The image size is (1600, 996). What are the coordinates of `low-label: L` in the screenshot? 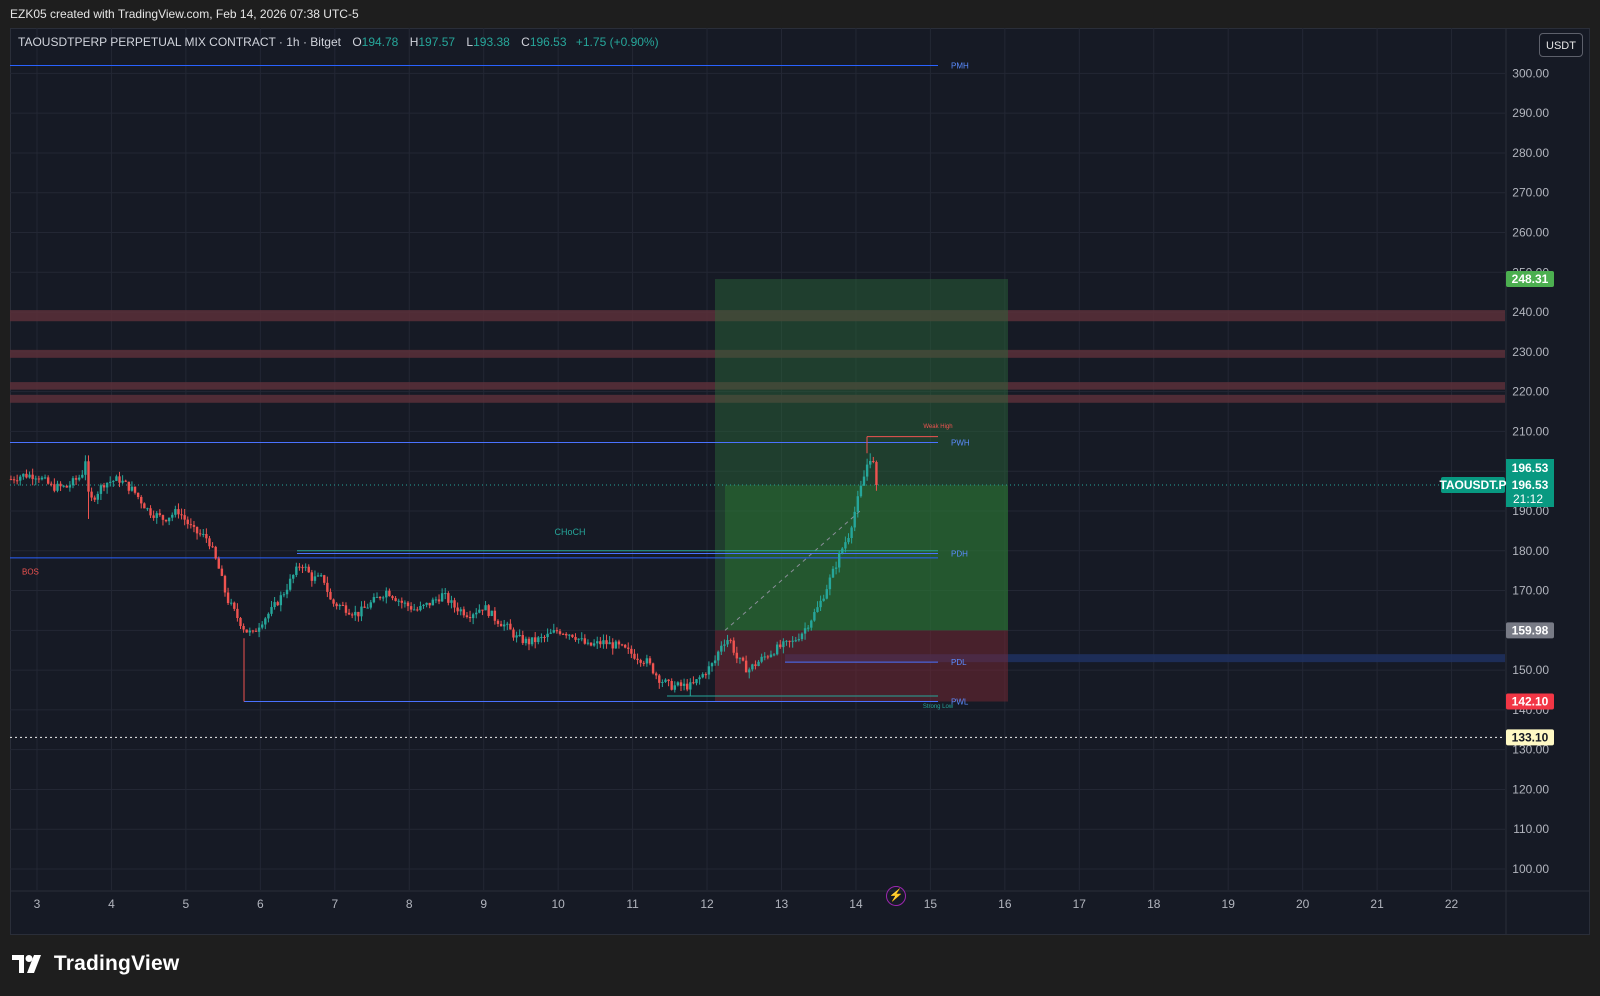 It's located at (470, 42).